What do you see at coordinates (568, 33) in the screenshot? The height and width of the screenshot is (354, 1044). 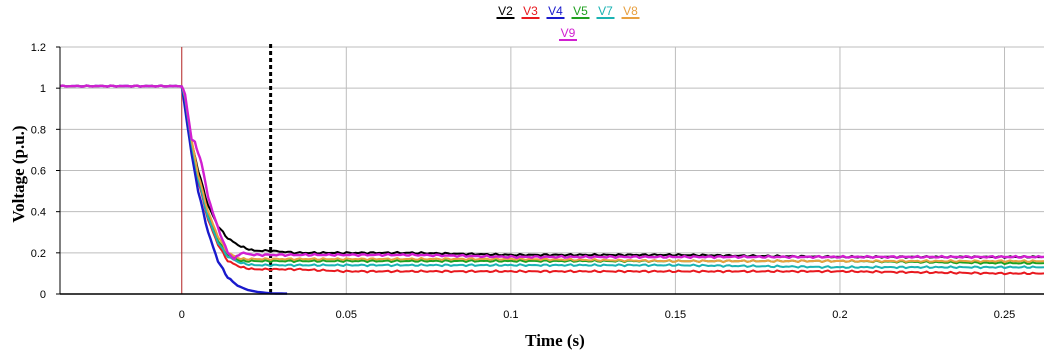 I see `legend-label-v9: V9` at bounding box center [568, 33].